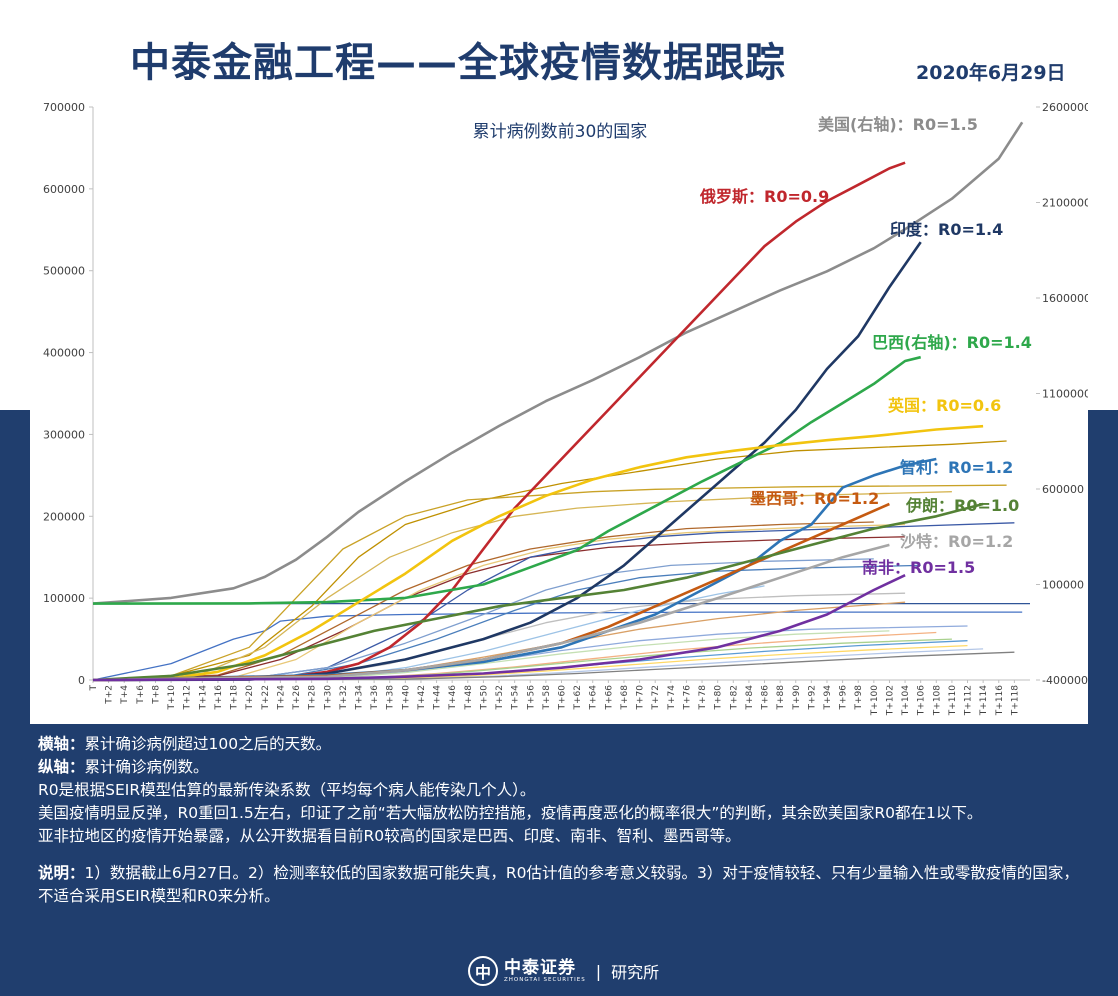 This screenshot has height=996, width=1118. Describe the element at coordinates (844, 698) in the screenshot. I see `x-tick-label: T+96` at that location.